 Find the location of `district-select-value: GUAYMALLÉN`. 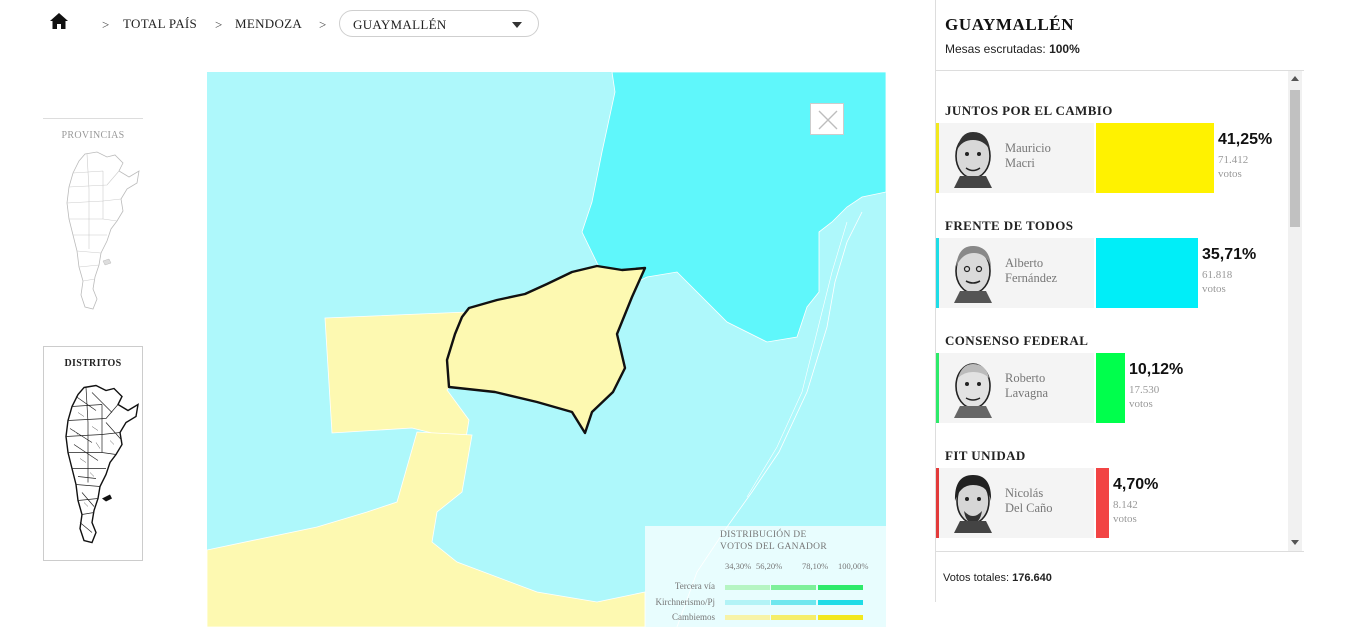

district-select-value: GUAYMALLÉN is located at coordinates (400, 24).